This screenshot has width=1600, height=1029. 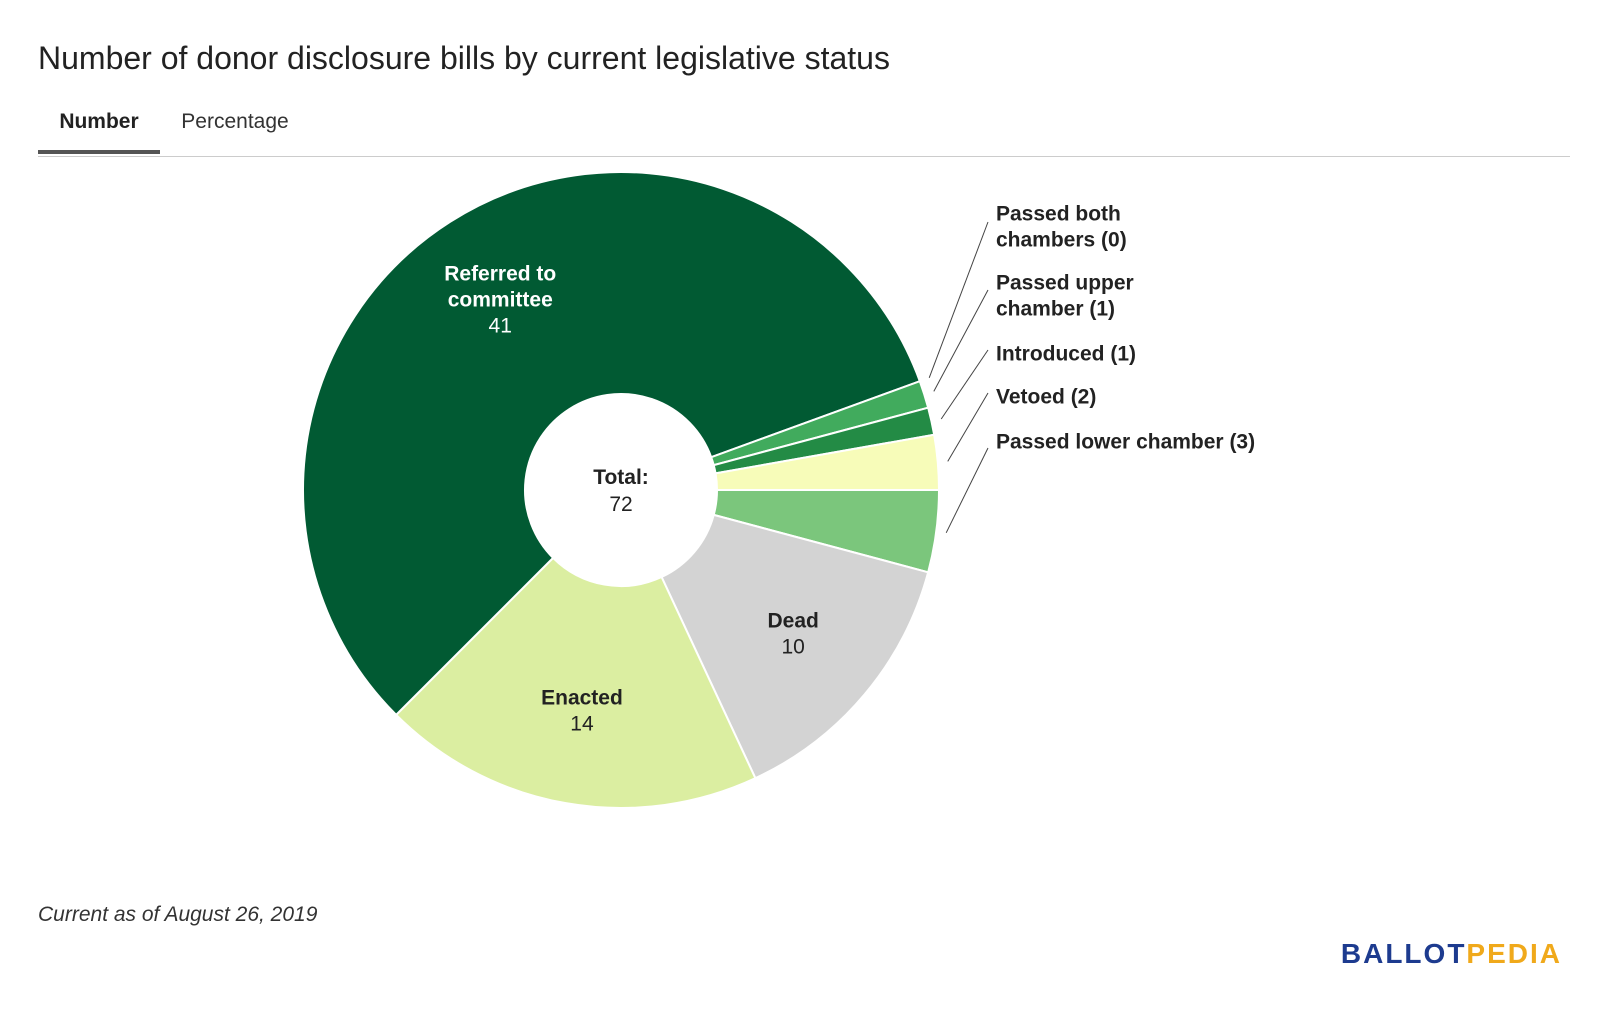 I want to click on ballotpedia-logo: BALLOTPEDIA, so click(x=1451, y=954).